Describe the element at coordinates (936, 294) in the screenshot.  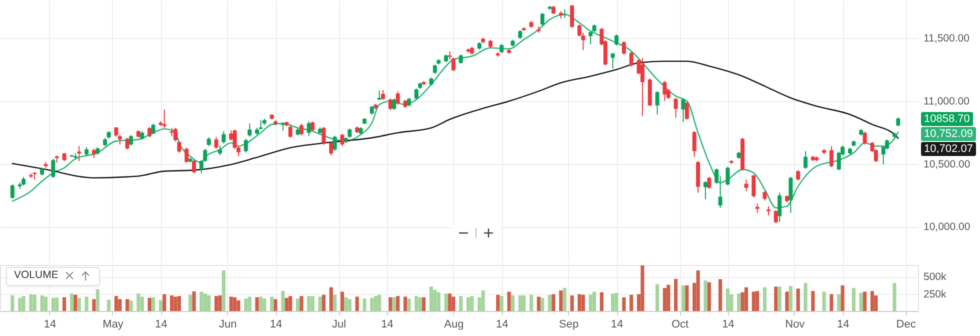
I see `y-tick-label: 250k` at that location.